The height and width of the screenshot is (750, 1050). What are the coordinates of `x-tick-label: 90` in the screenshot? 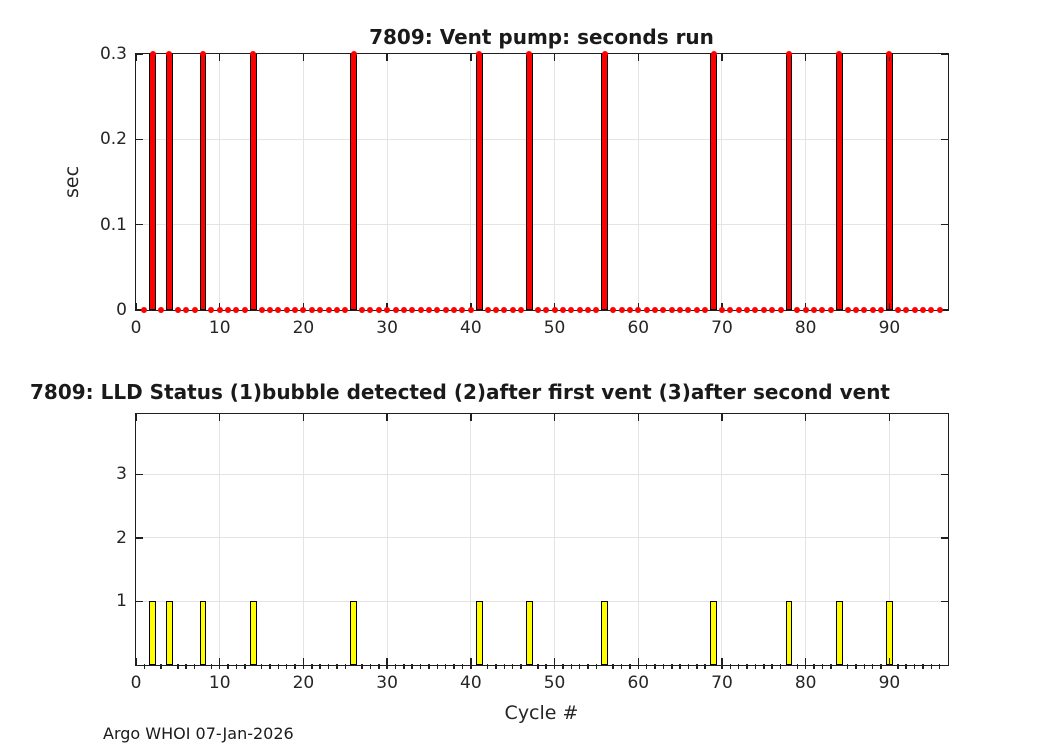 It's located at (889, 683).